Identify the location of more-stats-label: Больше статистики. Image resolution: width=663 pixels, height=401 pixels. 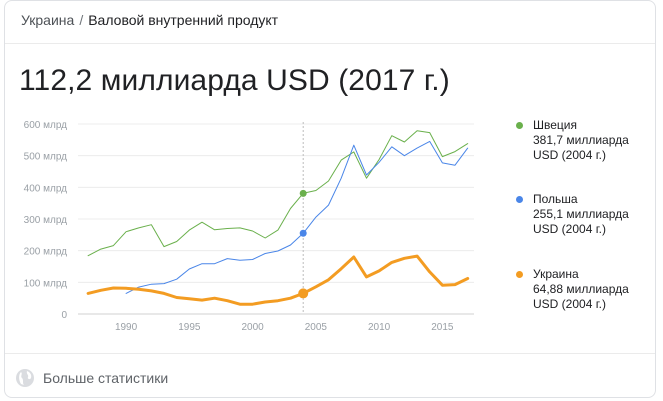
(106, 378).